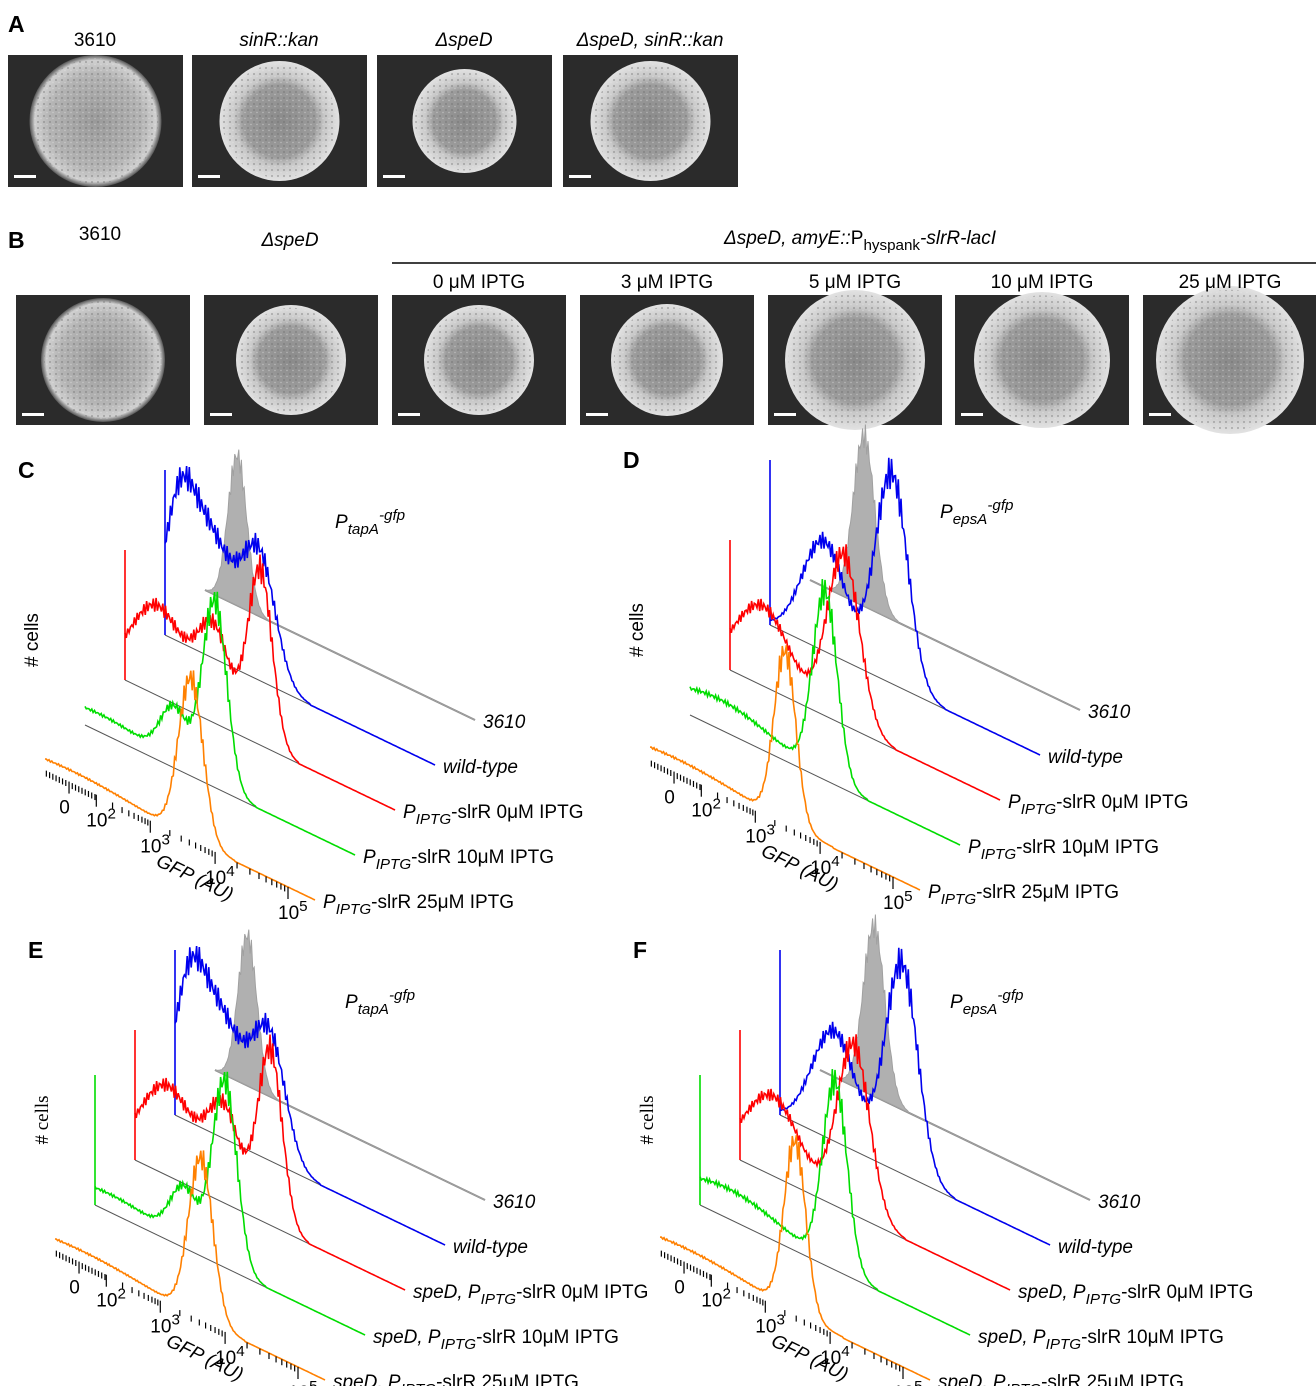 The height and width of the screenshot is (1386, 1316). I want to click on x-tick-label: 10⁴, so click(825, 866).